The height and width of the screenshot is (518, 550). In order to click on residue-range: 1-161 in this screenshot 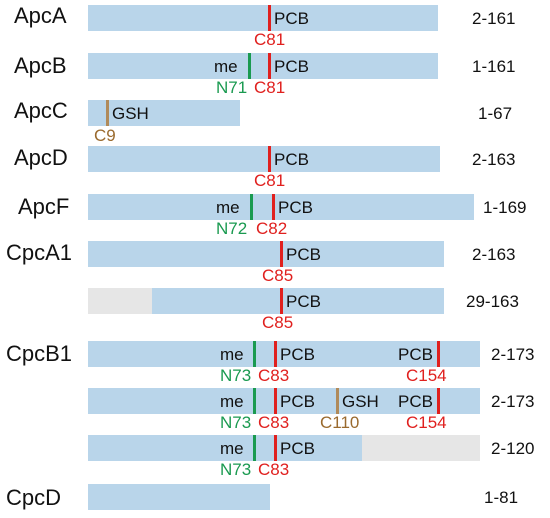, I will do `click(494, 66)`.